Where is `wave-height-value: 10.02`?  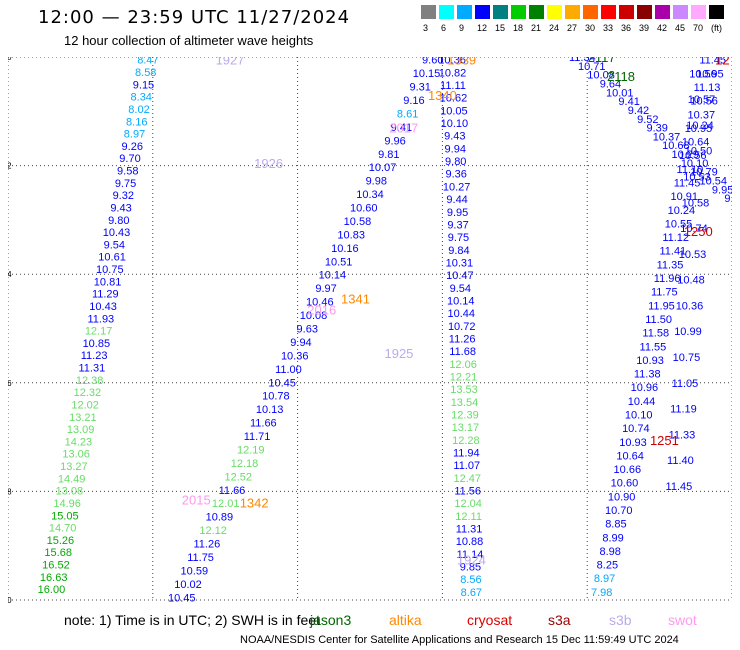
wave-height-value: 10.02 is located at coordinates (188, 585).